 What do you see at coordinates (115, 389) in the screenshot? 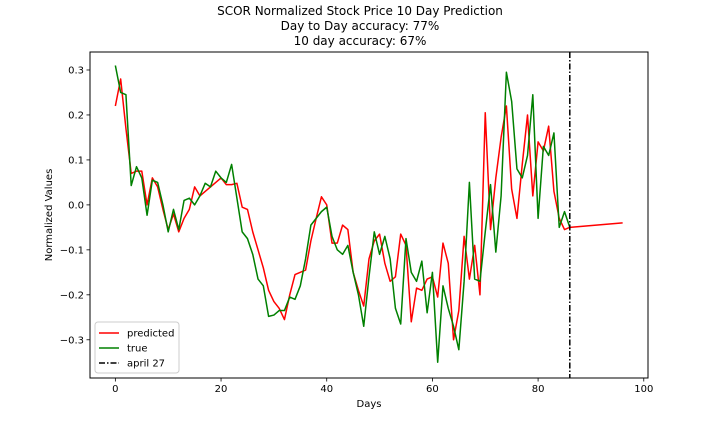
I see `x-tick-label: 0` at bounding box center [115, 389].